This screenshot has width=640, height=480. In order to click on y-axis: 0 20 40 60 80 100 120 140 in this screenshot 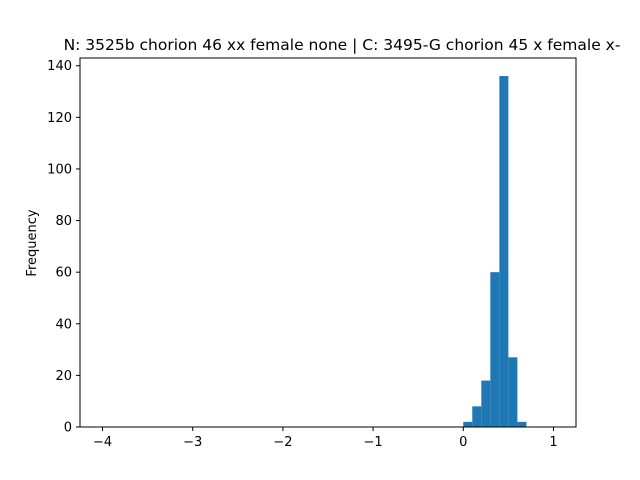, I will do `click(63, 247)`.